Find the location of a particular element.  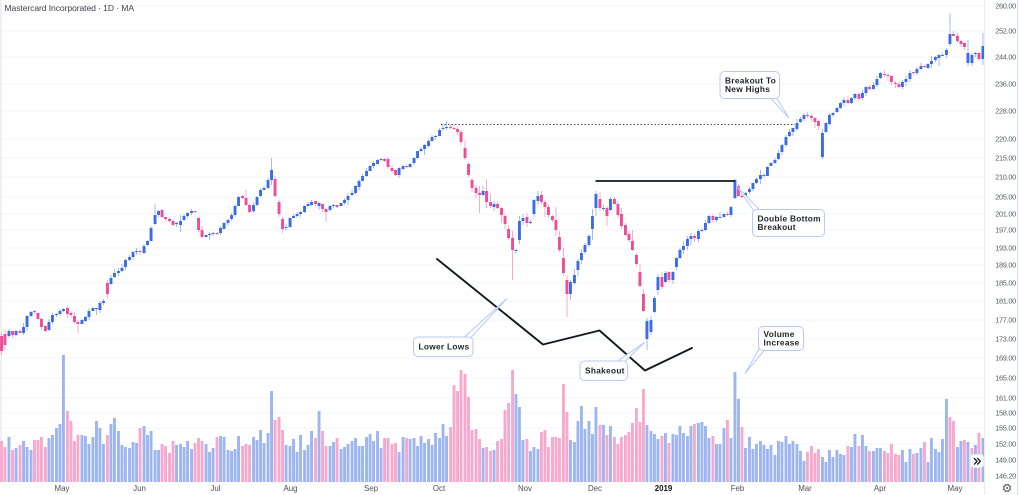

svg-text: 189.00 is located at coordinates (1005, 265).